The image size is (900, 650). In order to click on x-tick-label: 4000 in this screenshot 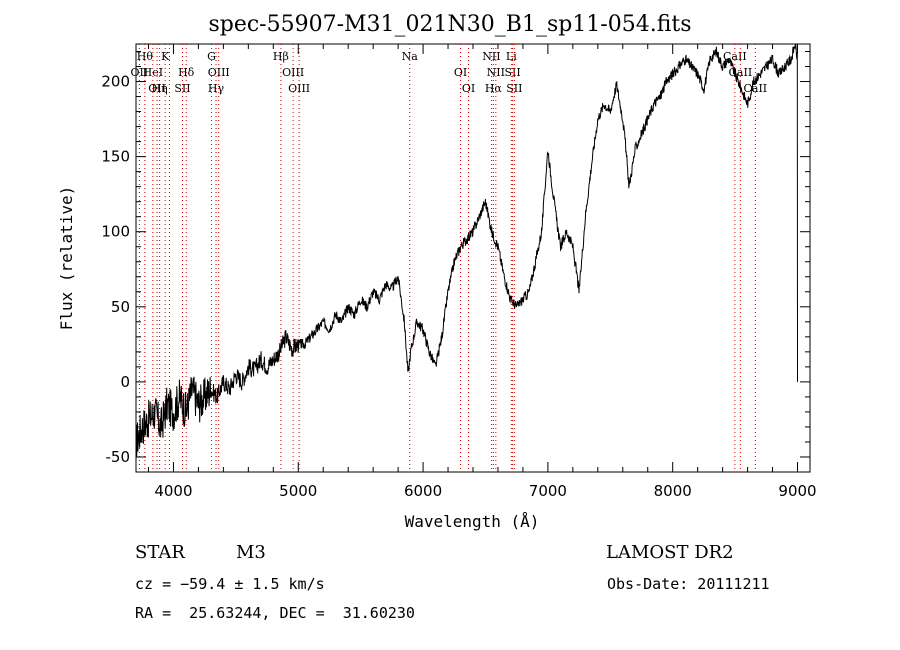, I will do `click(173, 491)`.